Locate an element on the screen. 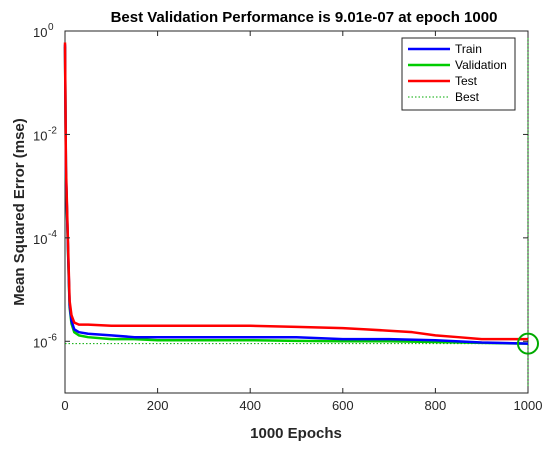 The image size is (550, 449). y-tick-label: 10 0 is located at coordinates (43, 31).